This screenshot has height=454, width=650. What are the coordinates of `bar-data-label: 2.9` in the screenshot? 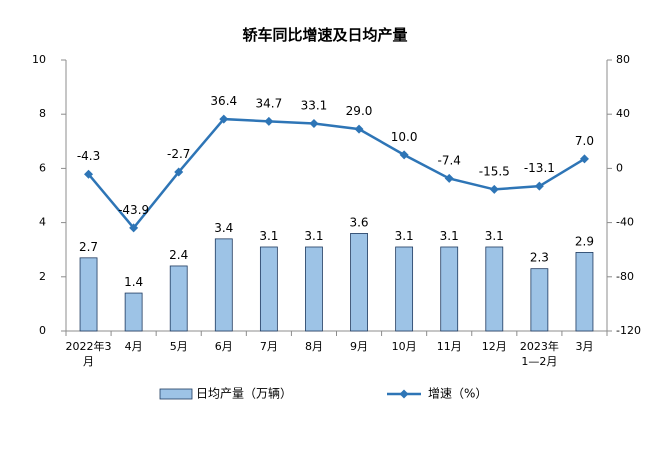 It's located at (584, 241).